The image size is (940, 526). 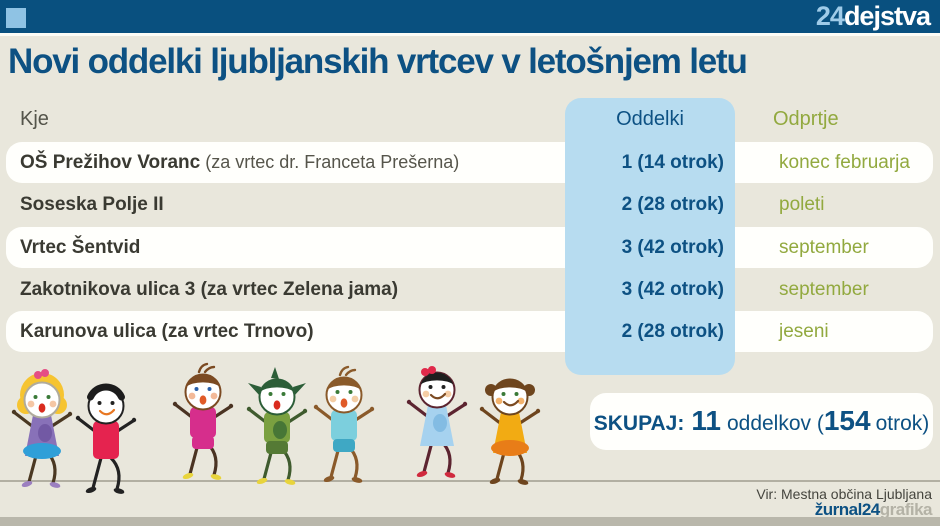 I want to click on brand-logo: 24dejstva, so click(x=873, y=16).